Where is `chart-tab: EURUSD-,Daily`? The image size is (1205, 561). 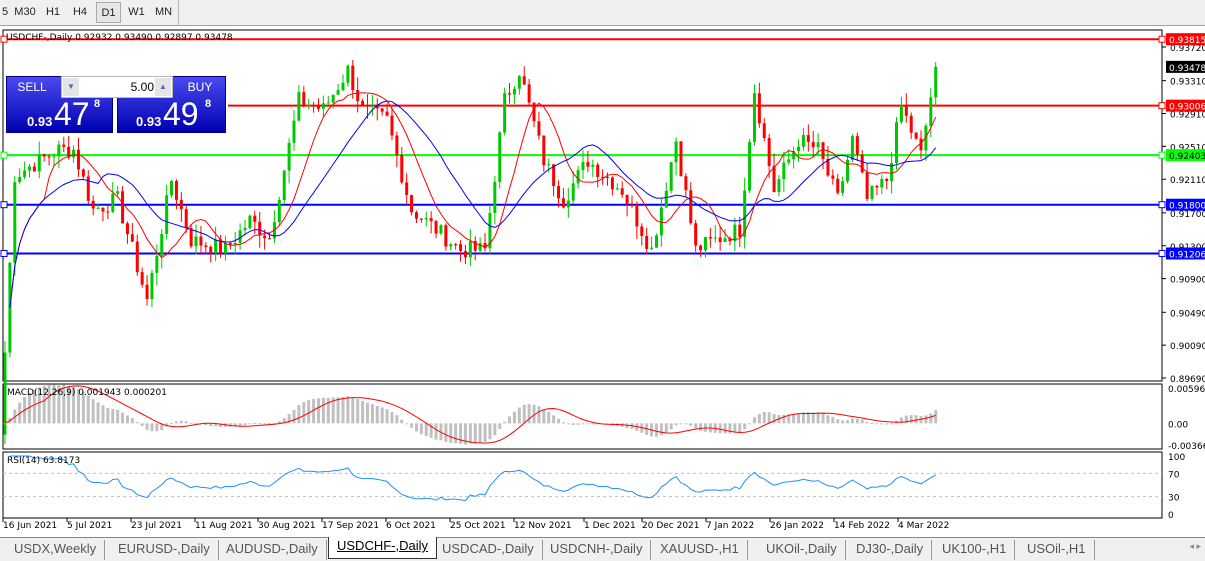 chart-tab: EURUSD-,Daily is located at coordinates (164, 550).